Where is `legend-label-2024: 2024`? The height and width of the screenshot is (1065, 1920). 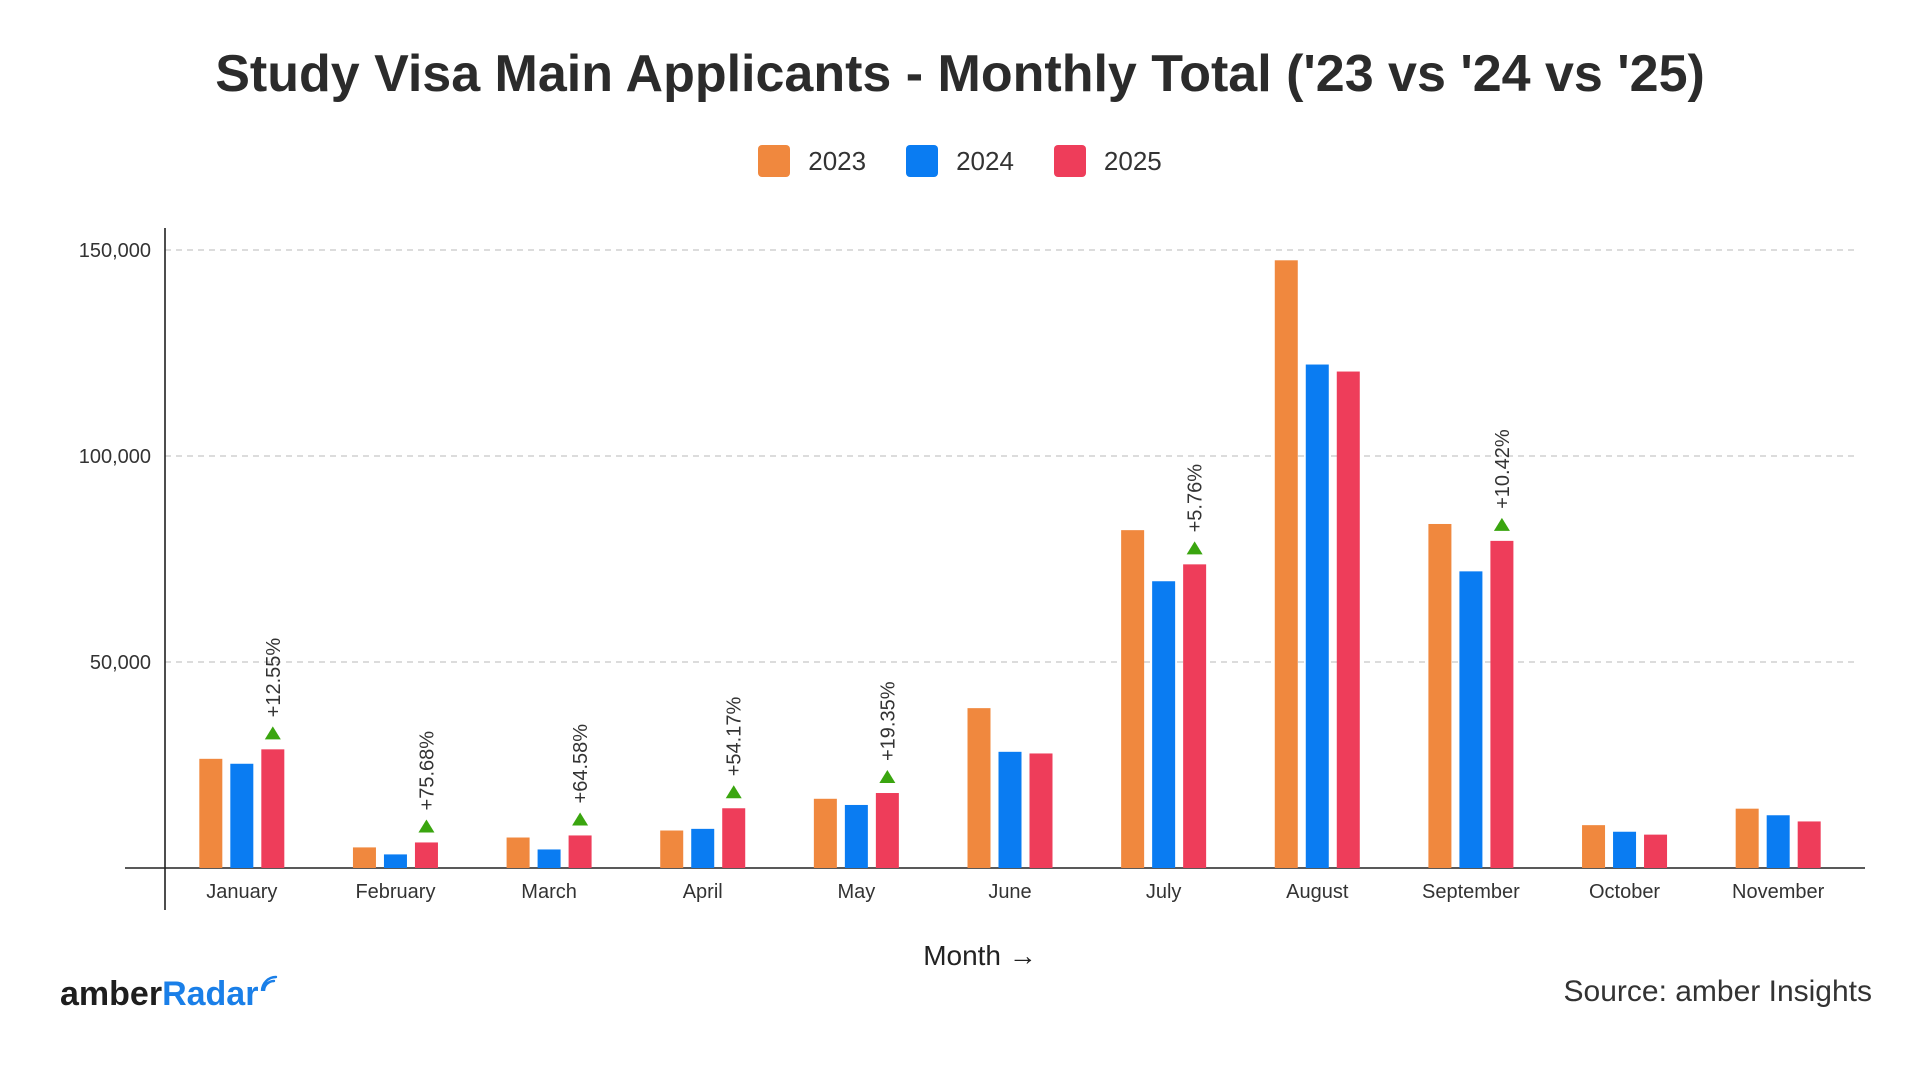 legend-label-2024: 2024 is located at coordinates (985, 160).